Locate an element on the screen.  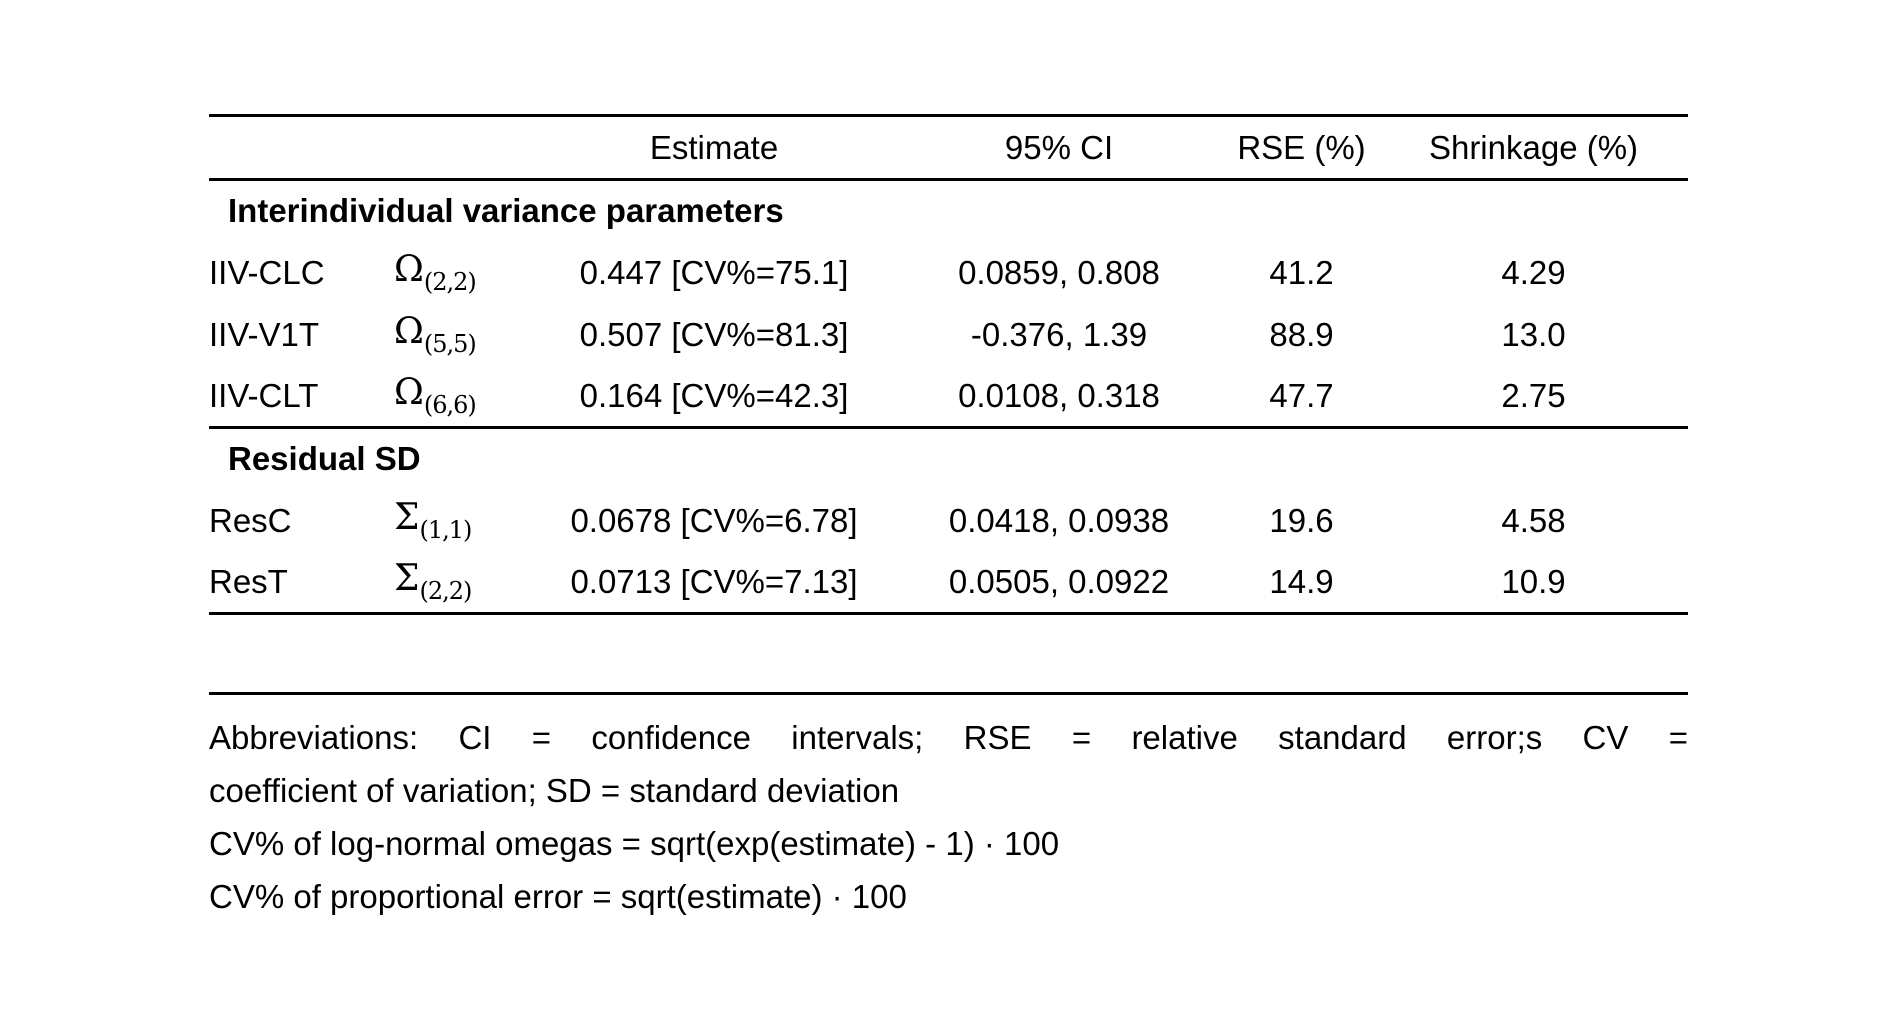
param-name: IIV-CLC is located at coordinates (267, 272).